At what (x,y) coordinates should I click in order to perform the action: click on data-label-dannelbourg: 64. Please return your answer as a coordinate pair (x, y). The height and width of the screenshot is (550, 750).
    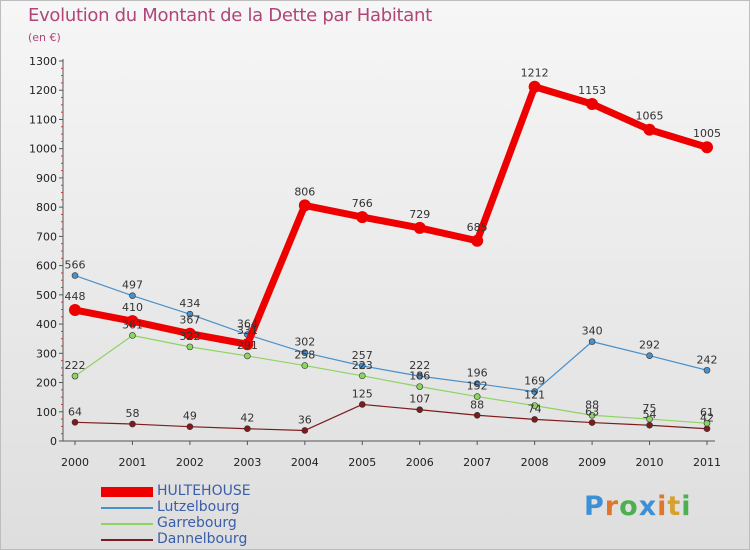
    Looking at the image, I should click on (75, 411).